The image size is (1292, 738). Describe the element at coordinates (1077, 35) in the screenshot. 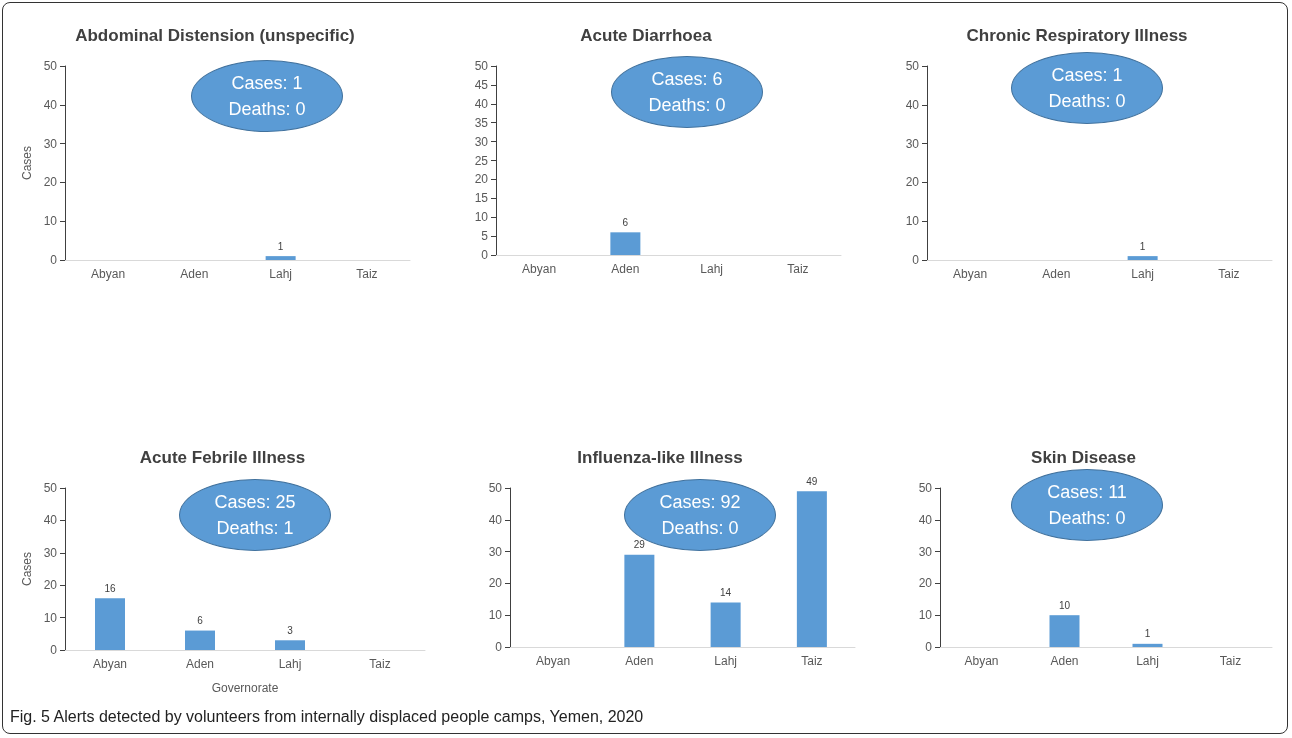

I see `chart-title: Chronic Respiratory Illness` at that location.